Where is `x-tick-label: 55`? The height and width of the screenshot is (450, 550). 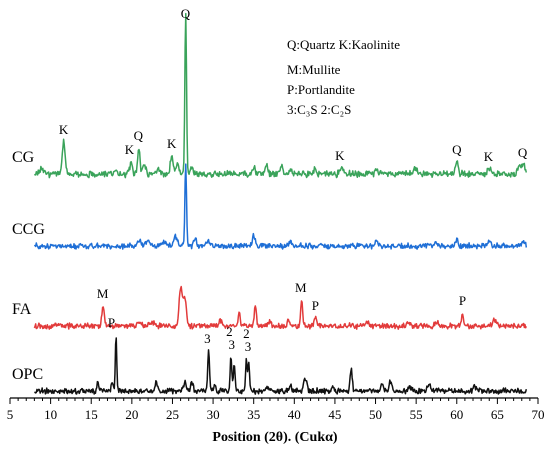 x-tick-label: 55 is located at coordinates (416, 414).